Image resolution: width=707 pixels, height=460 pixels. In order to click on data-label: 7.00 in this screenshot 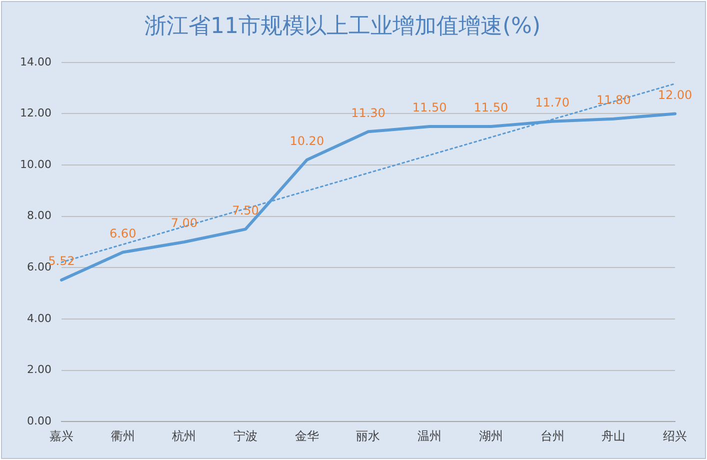, I will do `click(184, 223)`.